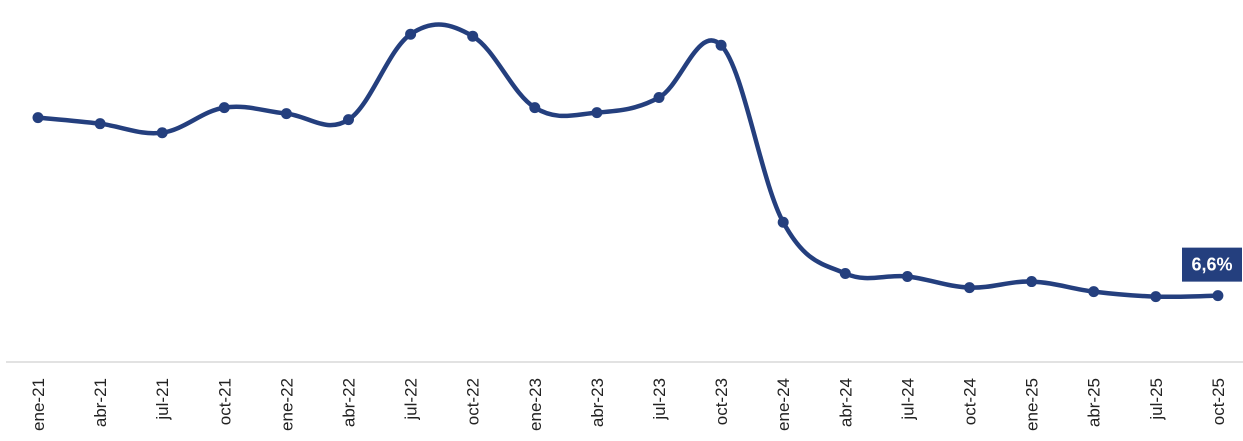  Describe the element at coordinates (224, 401) in the screenshot. I see `x-tick-label-oct-21: oct-21` at that location.